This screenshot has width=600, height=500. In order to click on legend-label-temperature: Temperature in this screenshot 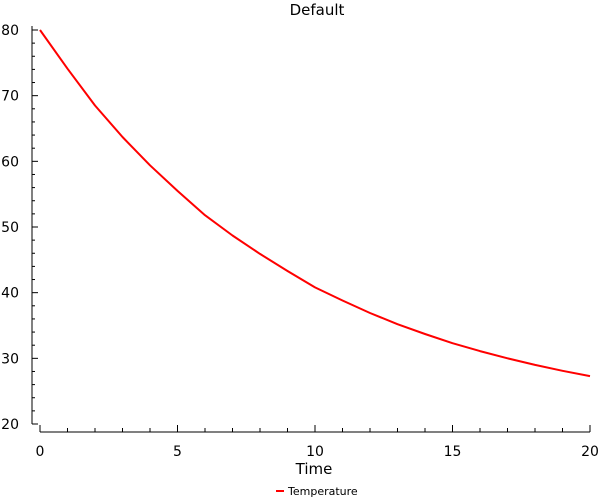, I will do `click(322, 491)`.